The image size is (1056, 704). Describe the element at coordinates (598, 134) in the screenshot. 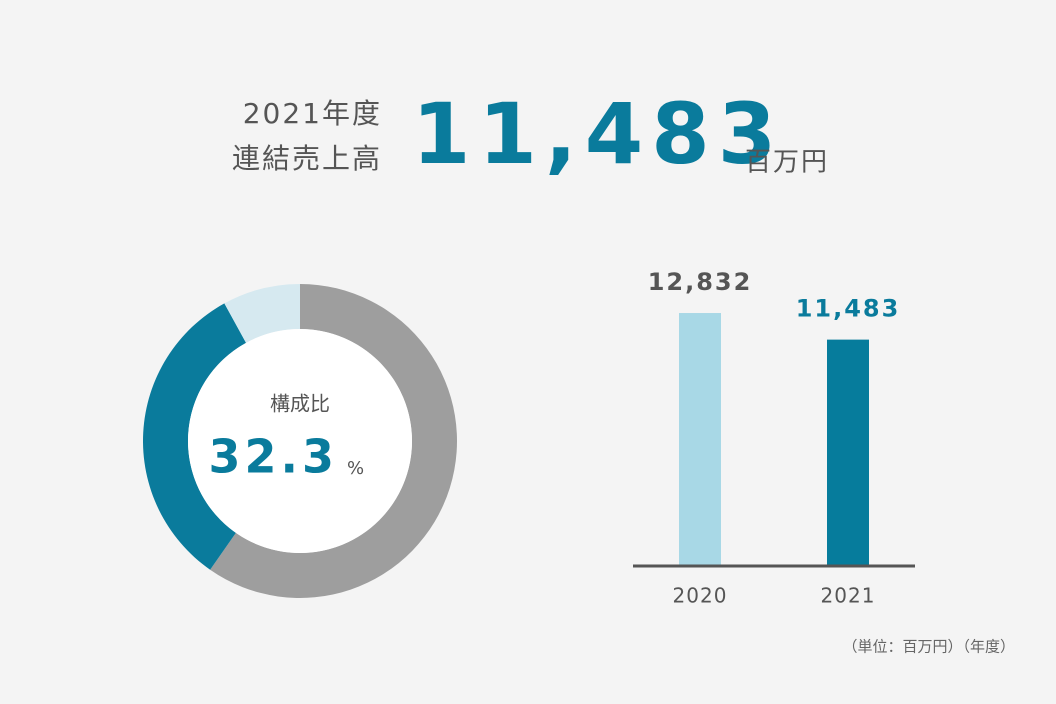

I see `header-value: 11,483` at that location.